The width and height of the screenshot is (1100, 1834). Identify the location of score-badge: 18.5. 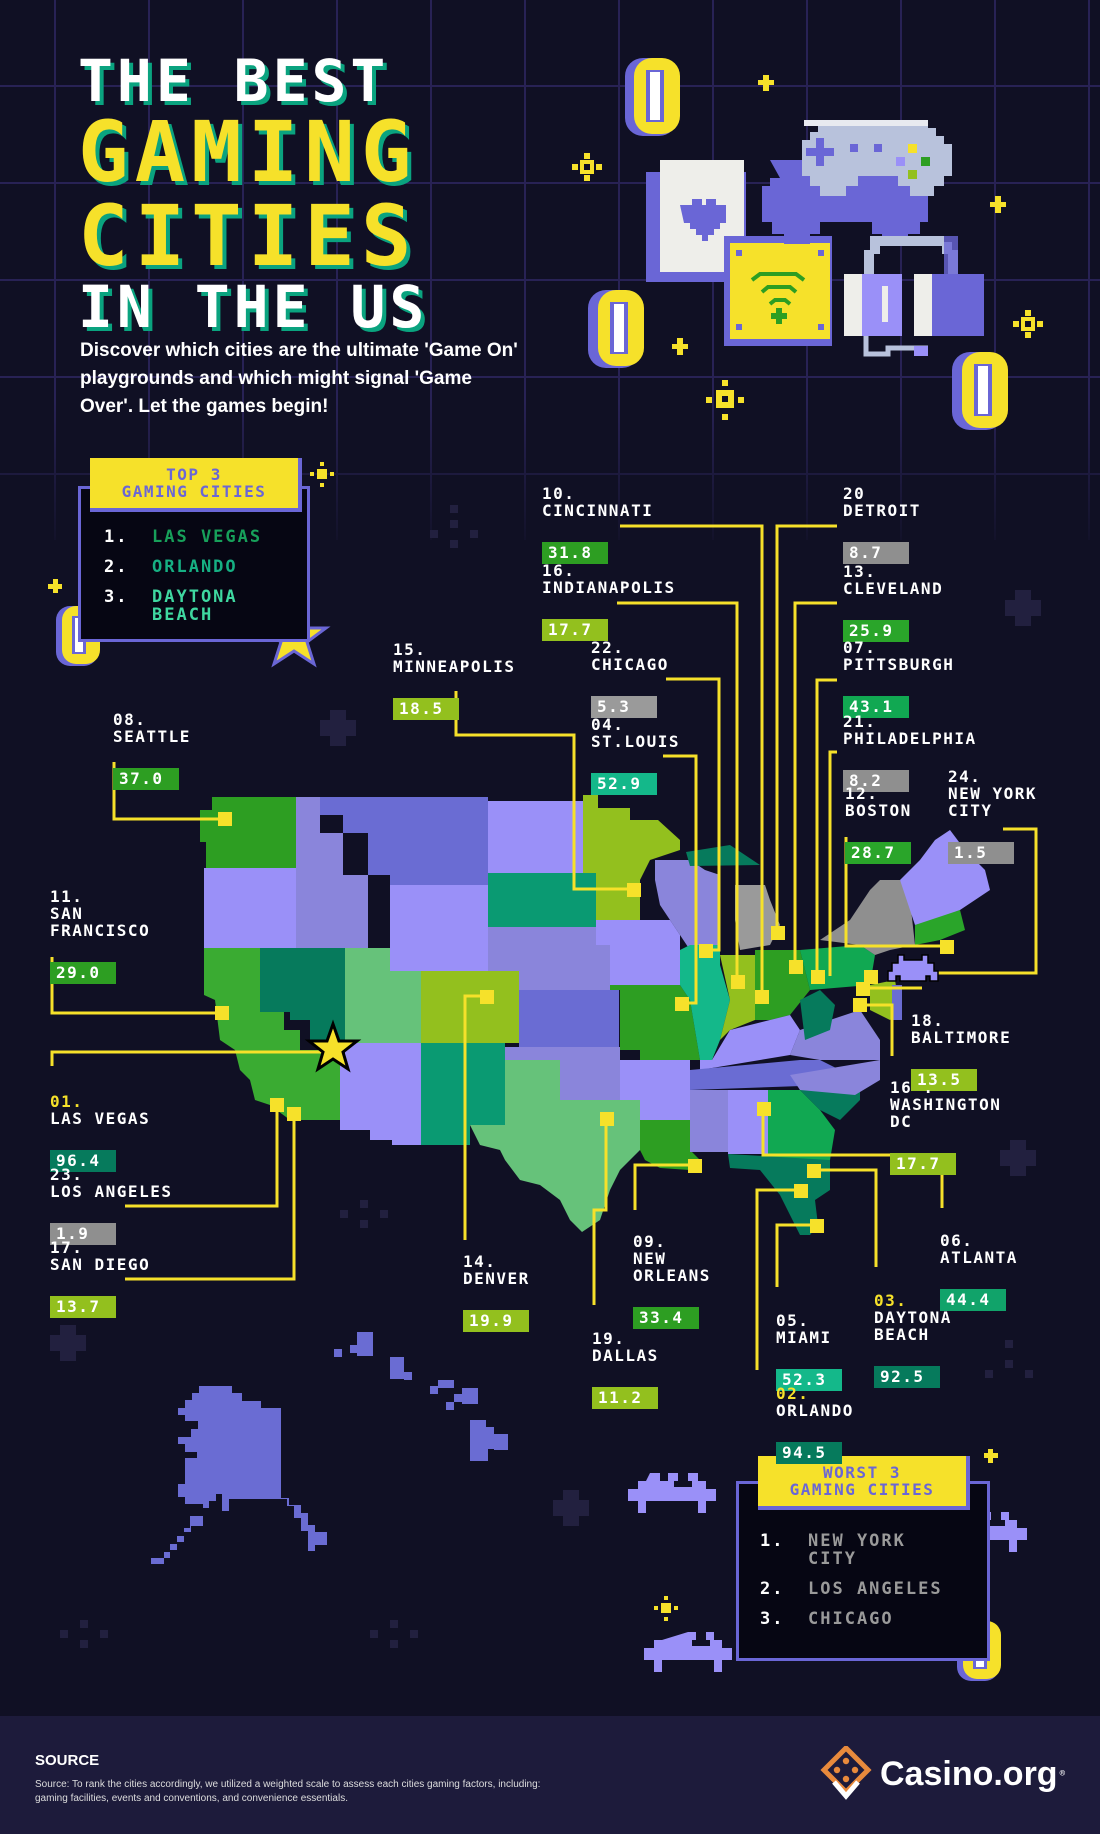
(426, 709).